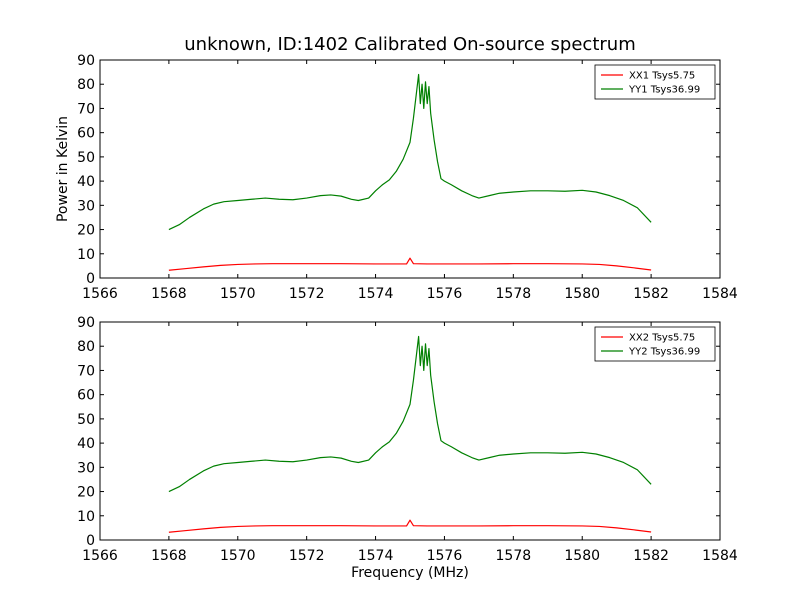 This screenshot has width=800, height=604. I want to click on x-axis-label: Frequency (MHz), so click(410, 573).